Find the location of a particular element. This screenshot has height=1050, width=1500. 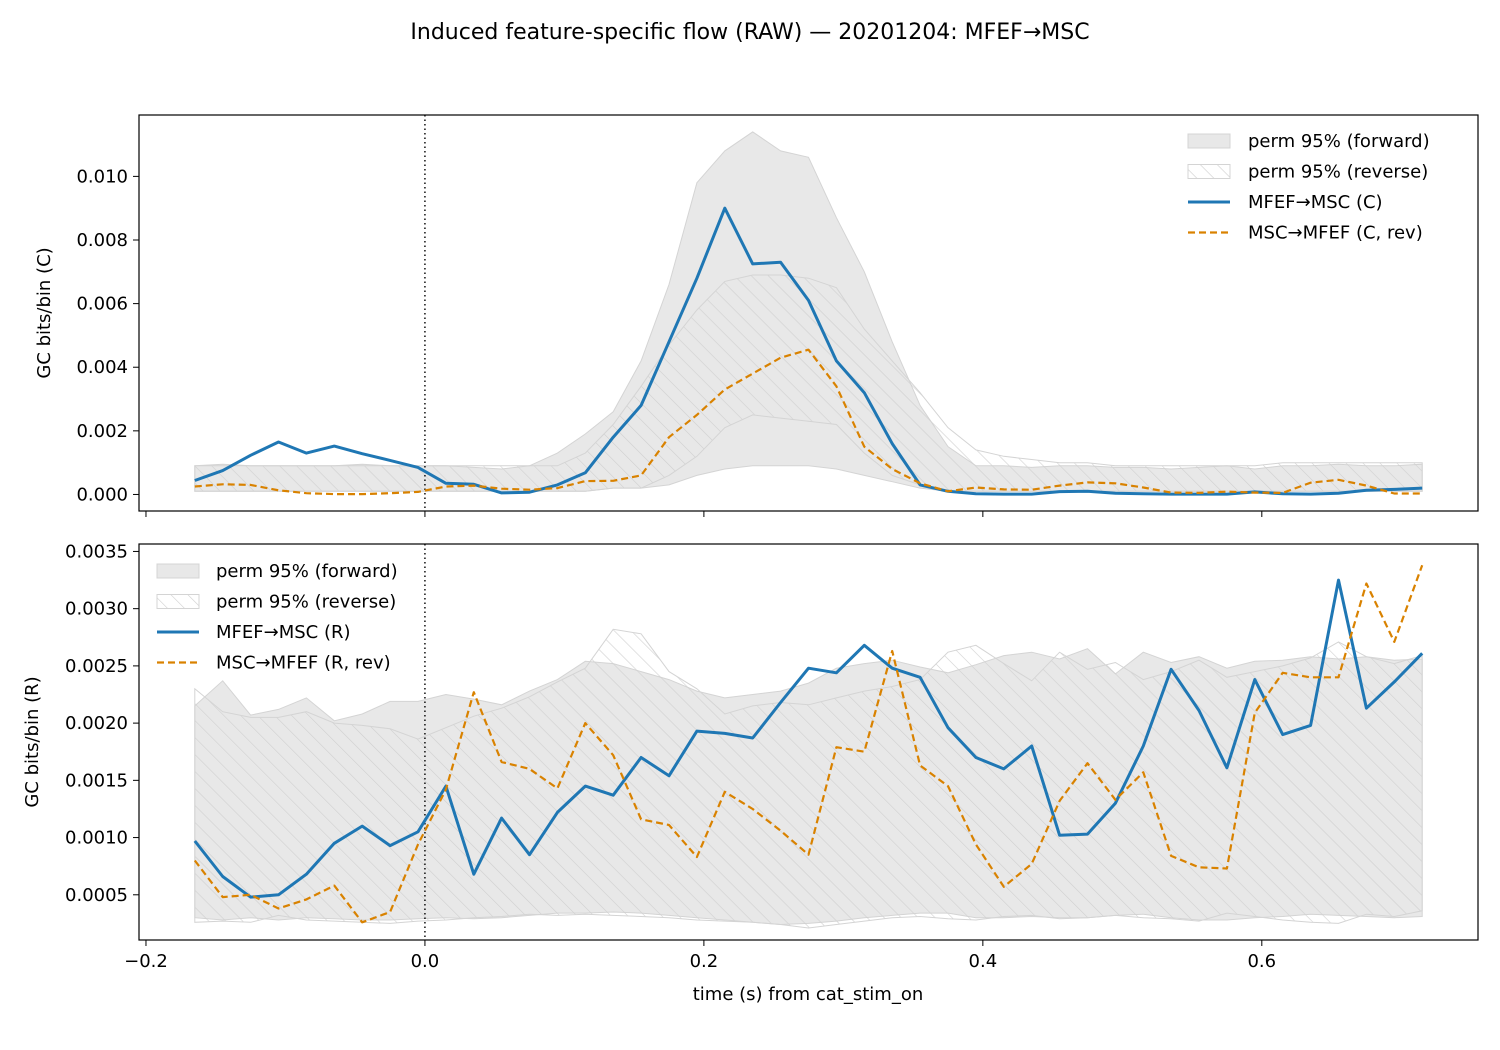

y-tick-label: 0.0025 is located at coordinates (96, 666).